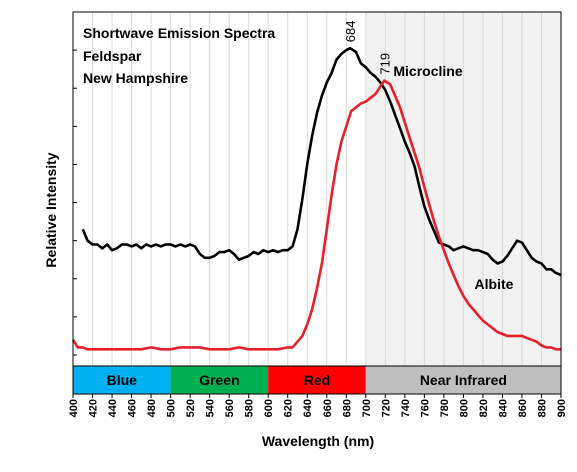  What do you see at coordinates (211, 408) in the screenshot?
I see `x-tick-label-540: 540` at bounding box center [211, 408].